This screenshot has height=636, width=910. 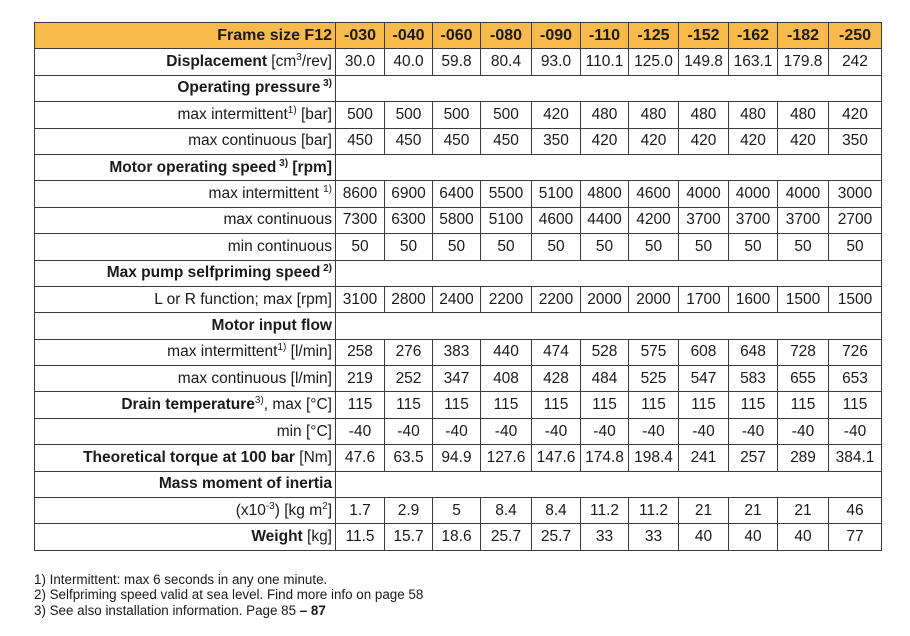 What do you see at coordinates (249, 88) in the screenshot?
I see `label-text: Operating pressure` at bounding box center [249, 88].